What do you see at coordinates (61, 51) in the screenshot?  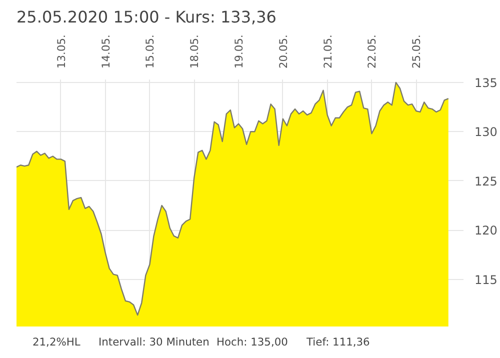 I see `x-tick-label: 13.05.` at bounding box center [61, 51].